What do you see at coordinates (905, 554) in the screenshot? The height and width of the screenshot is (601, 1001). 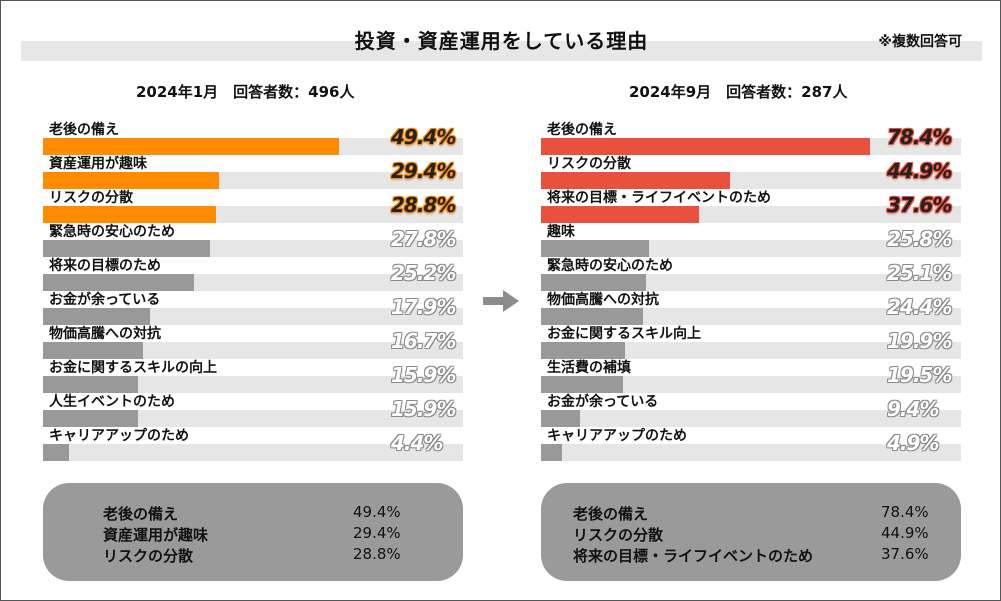 I see `summary-value: 37.6%` at bounding box center [905, 554].